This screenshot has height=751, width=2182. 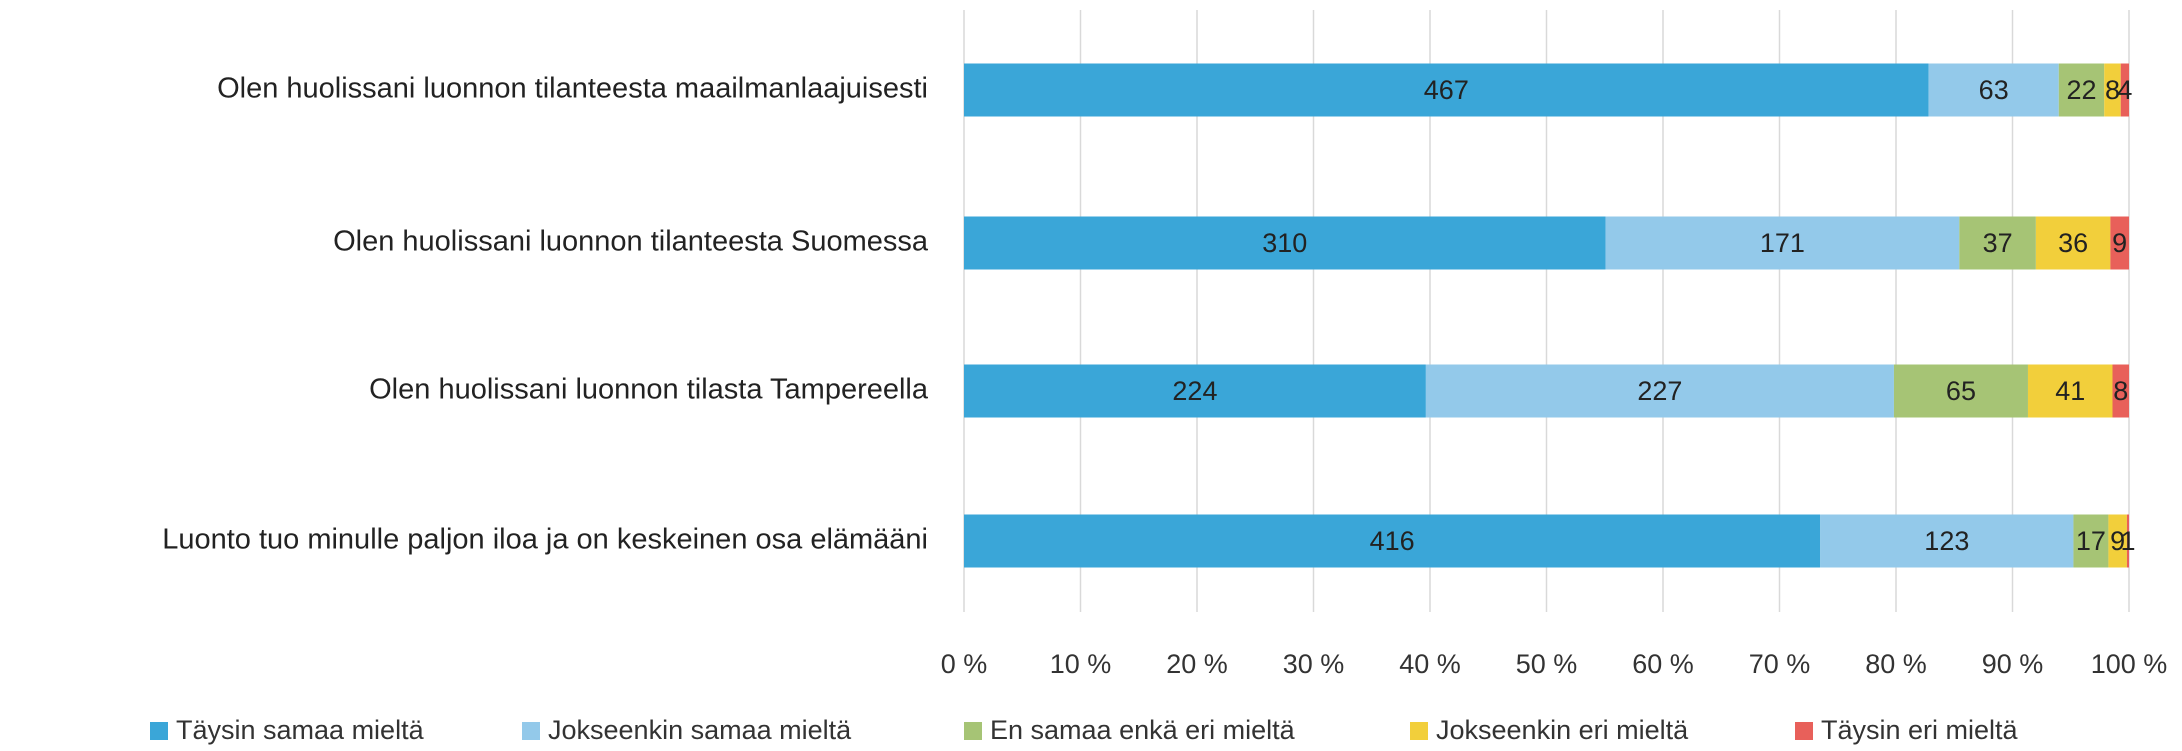 What do you see at coordinates (2013, 664) in the screenshot?
I see `x-tick-label: 90 %` at bounding box center [2013, 664].